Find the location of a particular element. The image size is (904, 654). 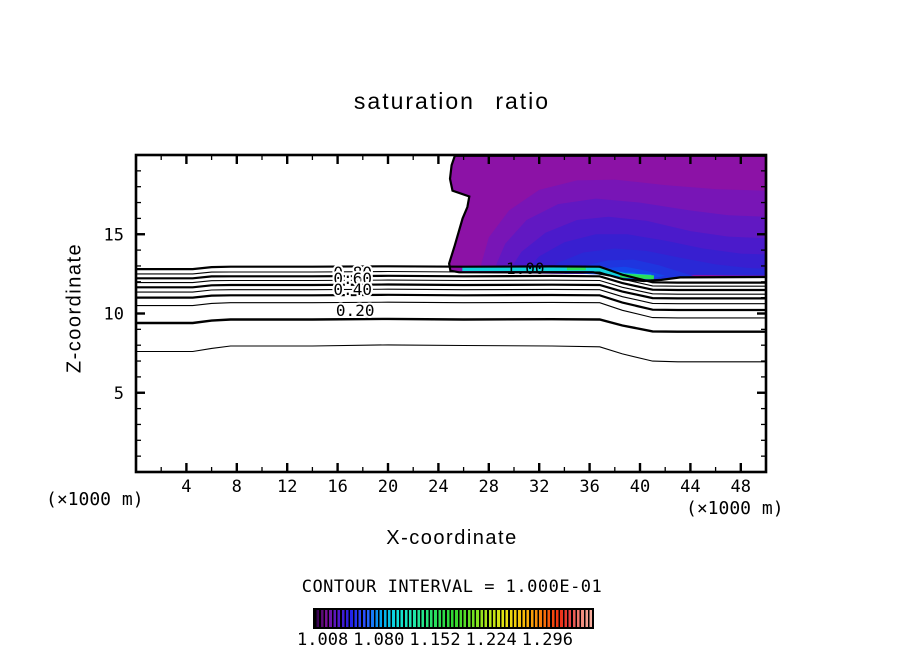

x-tick-label: 44 is located at coordinates (690, 487).